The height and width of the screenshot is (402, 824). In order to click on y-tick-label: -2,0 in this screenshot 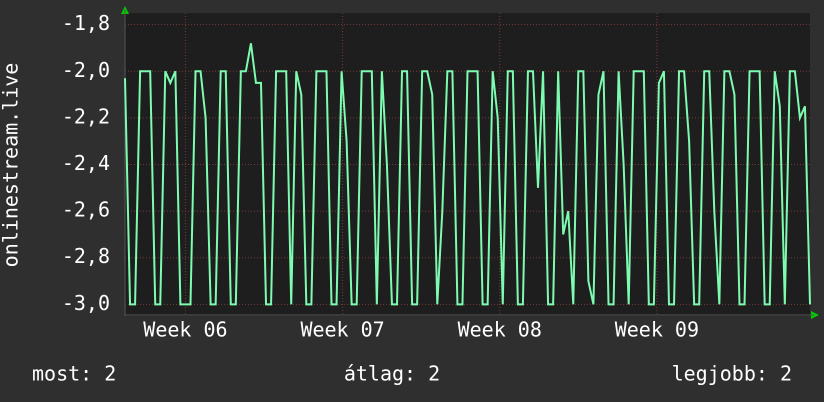, I will do `click(86, 70)`.